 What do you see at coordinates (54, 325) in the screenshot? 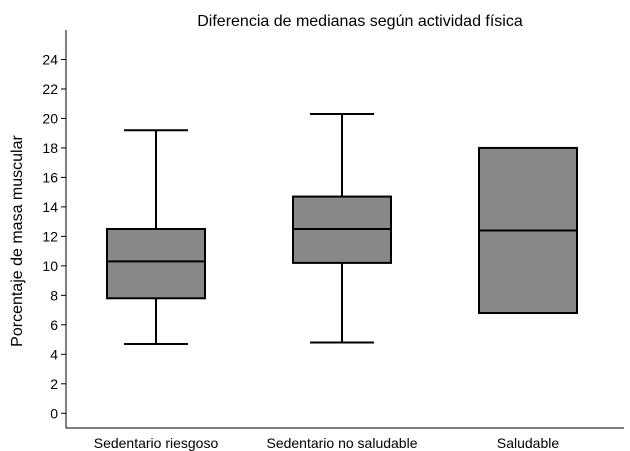
I see `y-tick-label: 6` at bounding box center [54, 325].